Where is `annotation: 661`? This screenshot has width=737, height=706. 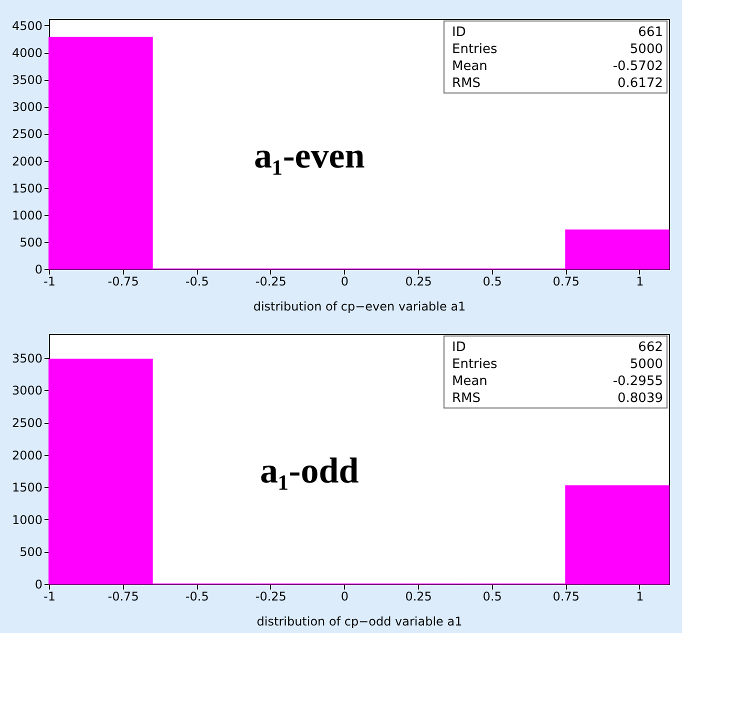 annotation: 661 is located at coordinates (650, 32).